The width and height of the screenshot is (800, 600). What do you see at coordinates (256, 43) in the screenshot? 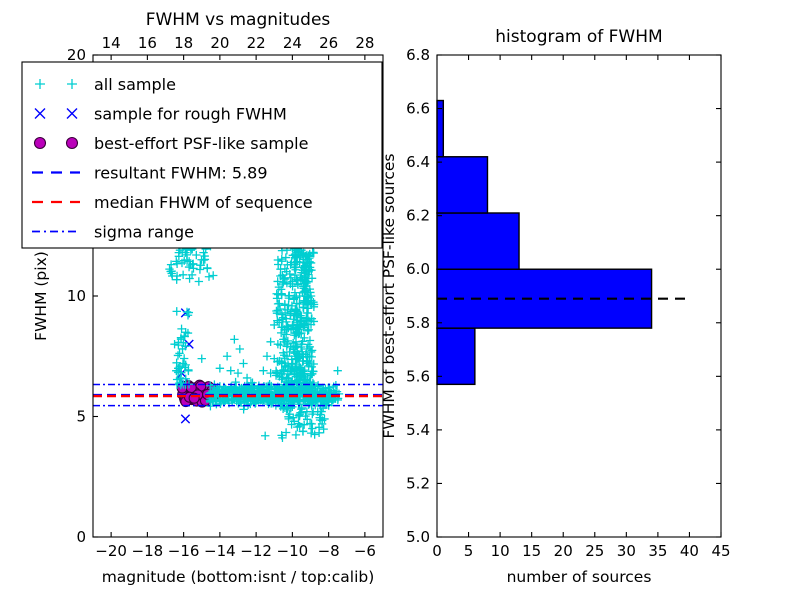
I see `left-top-xticklabel: 22` at bounding box center [256, 43].